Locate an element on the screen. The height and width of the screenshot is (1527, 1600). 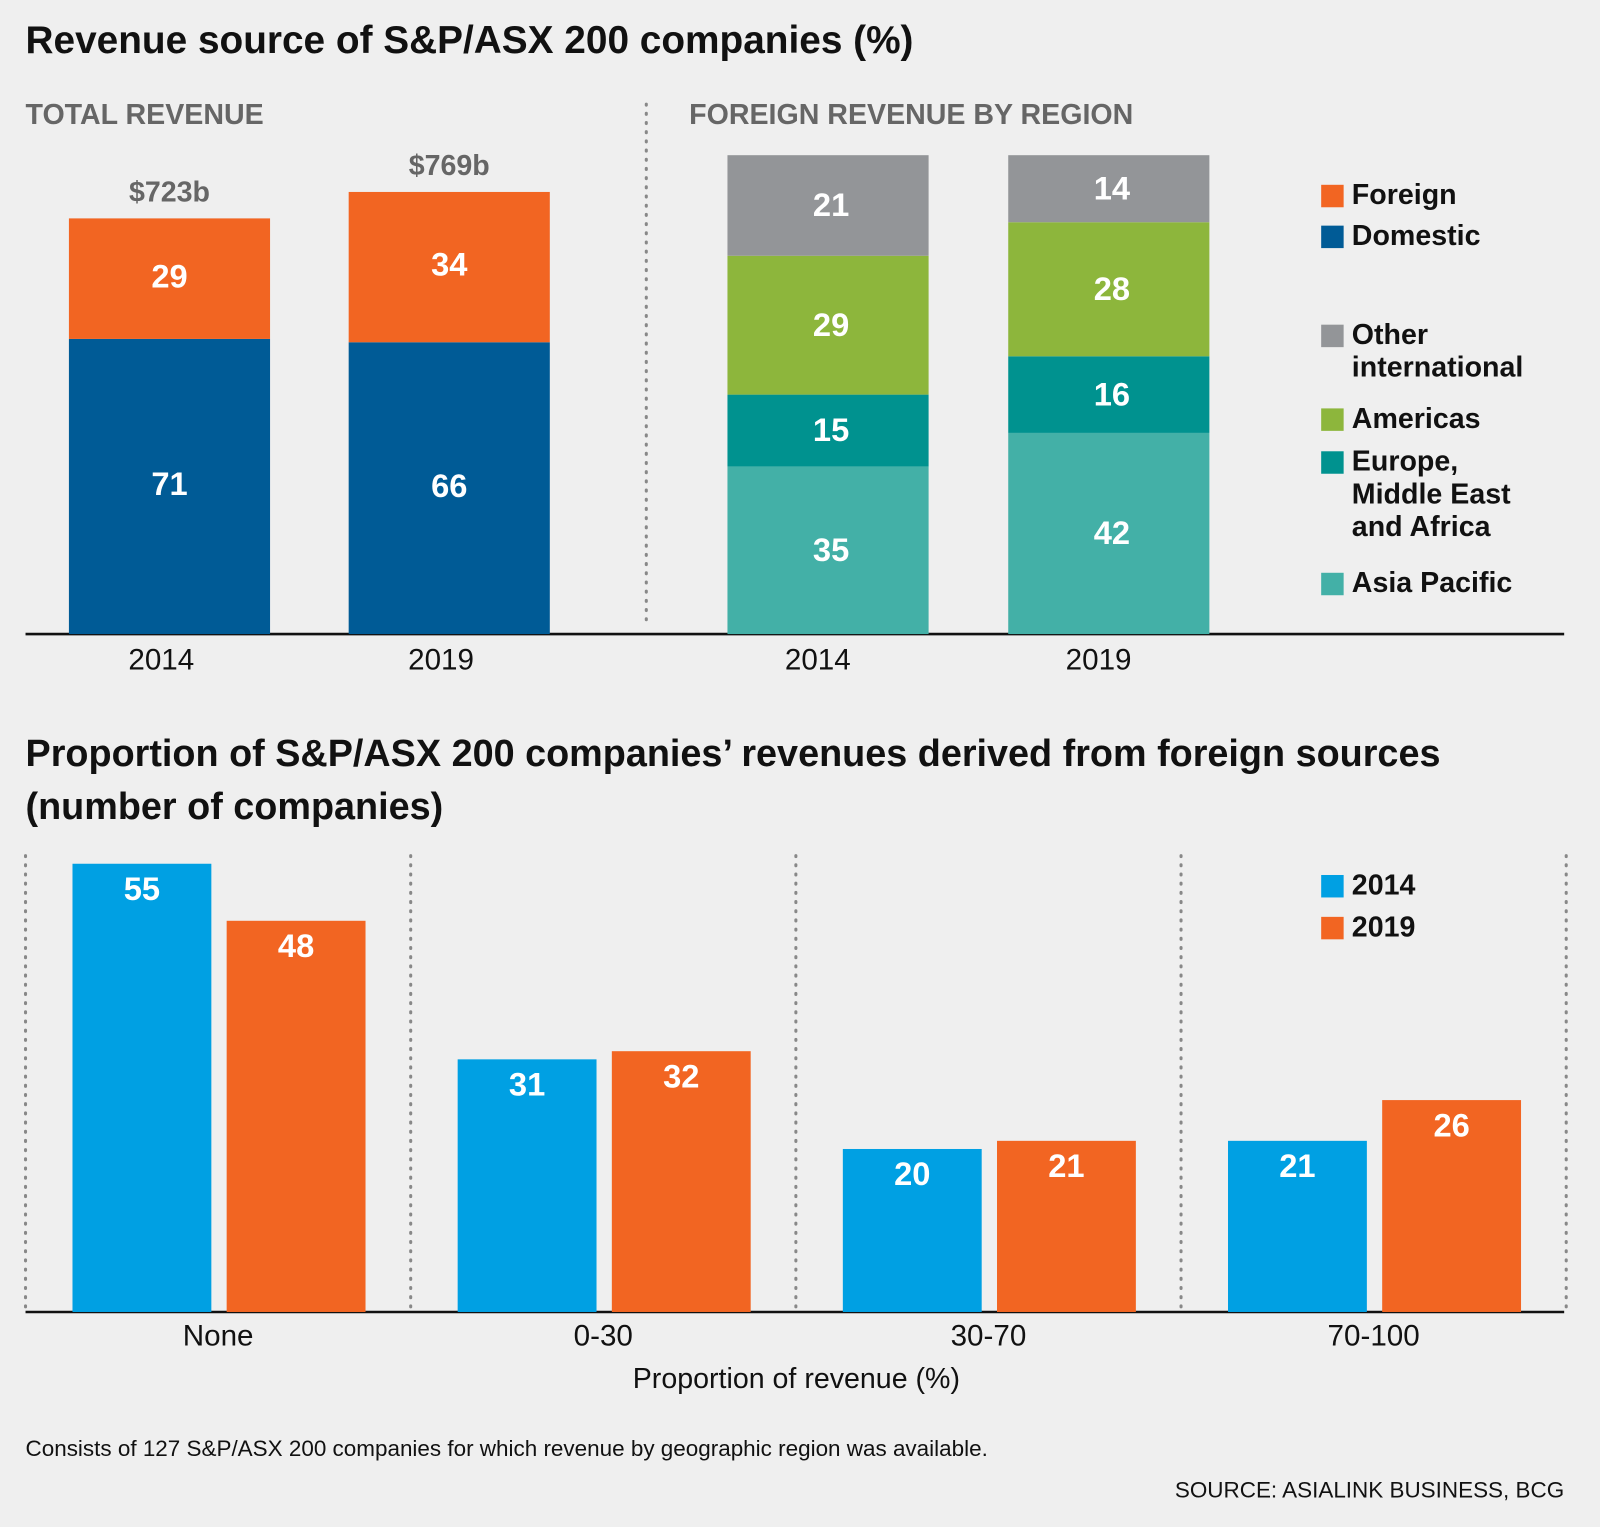
legend-entry: Foreign is located at coordinates (1404, 194).